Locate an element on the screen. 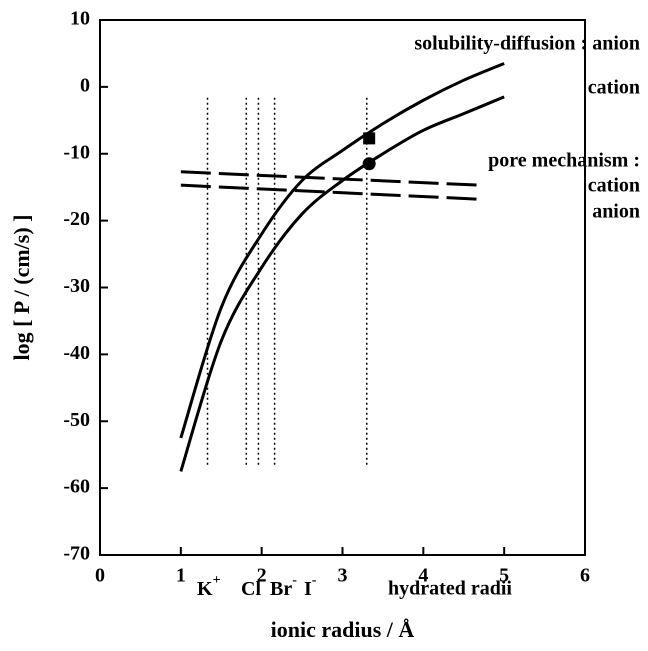 The image size is (648, 651). x-tick-label: 3 is located at coordinates (343, 576).